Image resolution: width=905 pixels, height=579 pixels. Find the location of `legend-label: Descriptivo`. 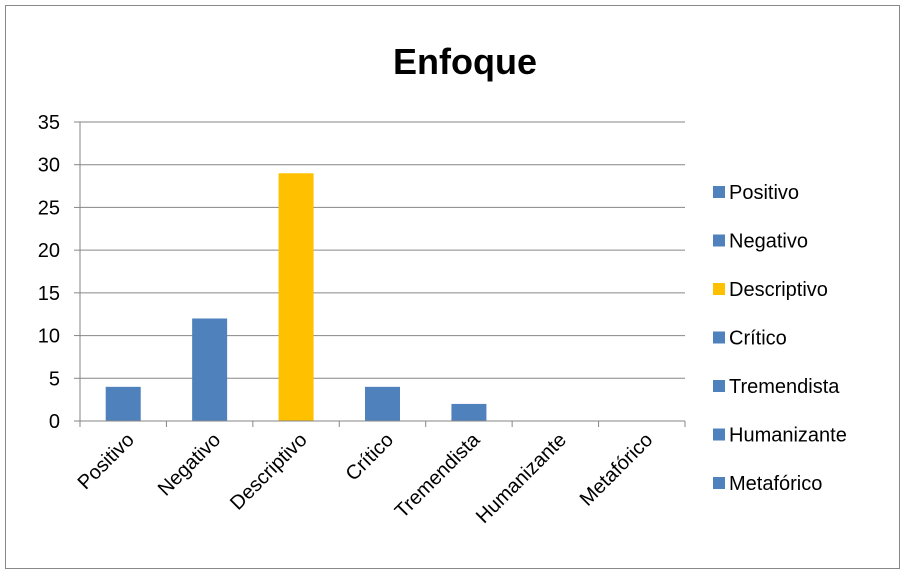

legend-label: Descriptivo is located at coordinates (778, 290).